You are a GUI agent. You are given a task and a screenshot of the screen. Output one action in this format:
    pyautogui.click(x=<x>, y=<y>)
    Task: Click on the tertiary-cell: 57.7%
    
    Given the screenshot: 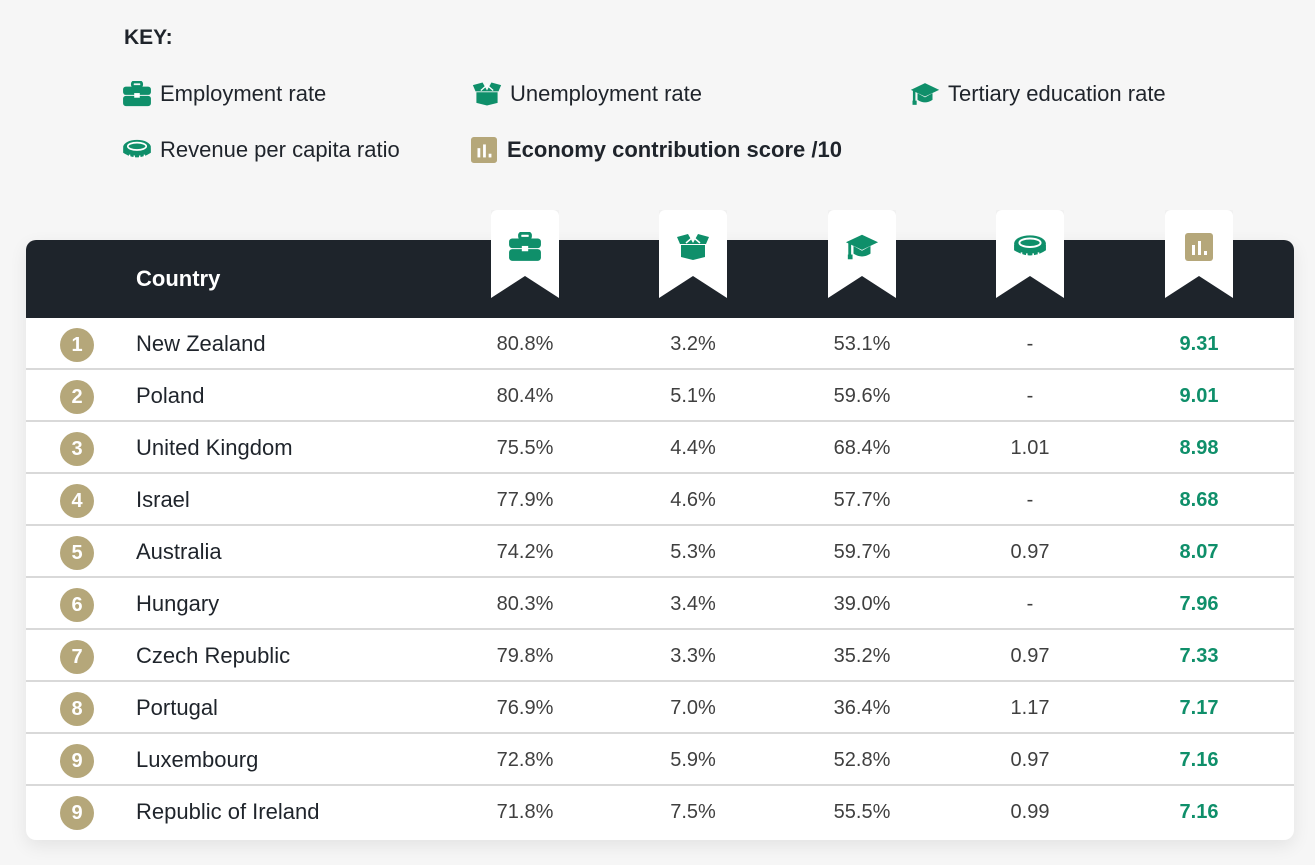 What is the action you would take?
    pyautogui.click(x=862, y=500)
    